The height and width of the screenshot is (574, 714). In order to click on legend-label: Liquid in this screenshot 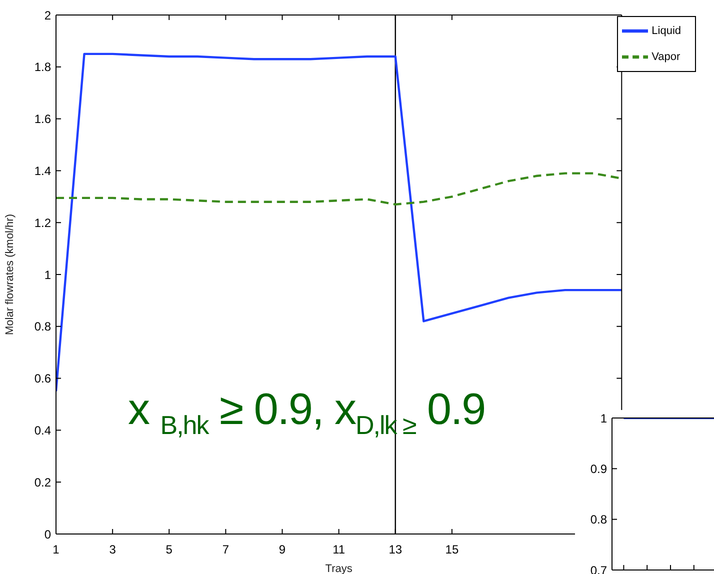, I will do `click(666, 30)`.